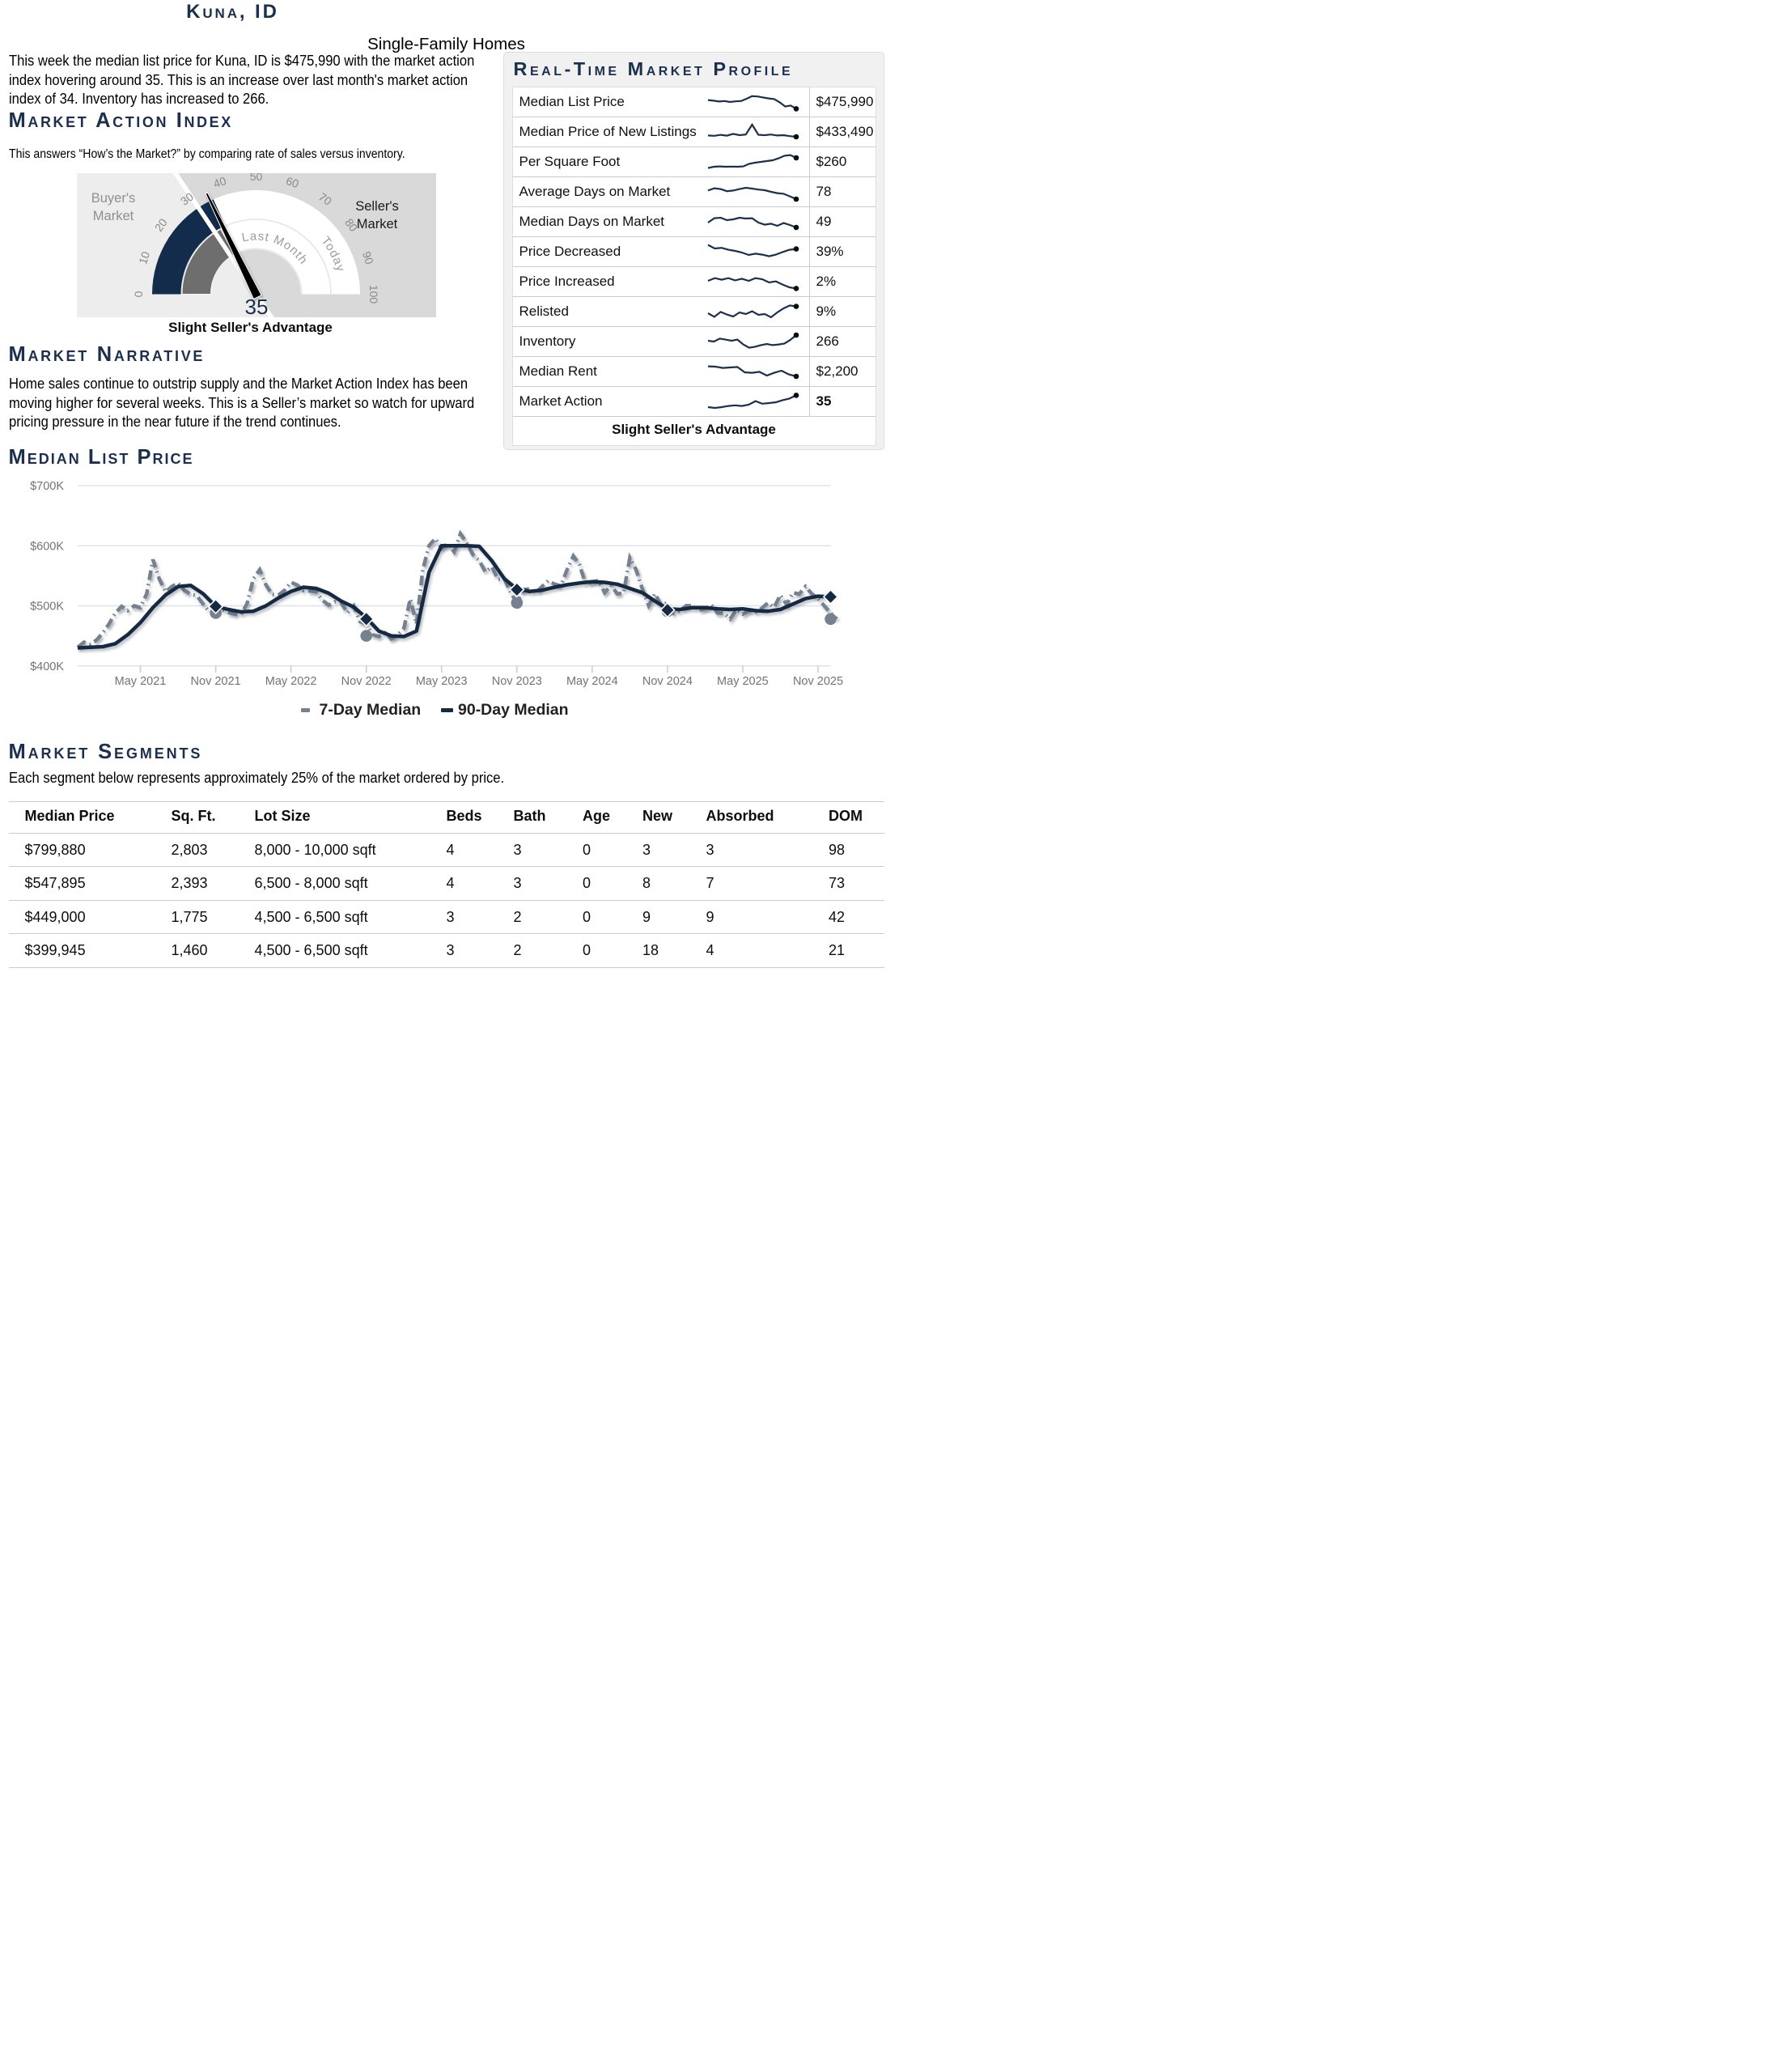 The image size is (1785, 2072). What do you see at coordinates (256, 306) in the screenshot?
I see `svg-text: 35` at bounding box center [256, 306].